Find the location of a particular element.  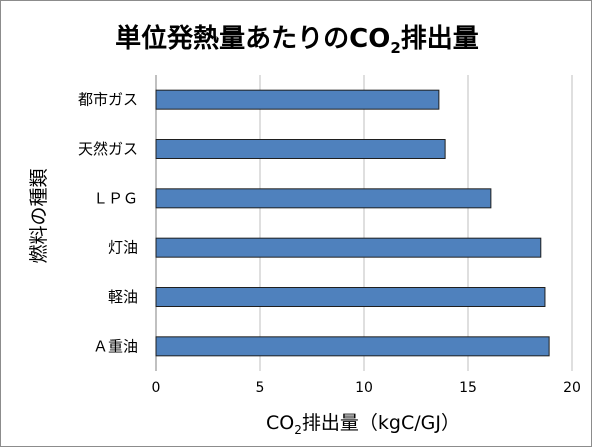

chart-title-subscript: 2 is located at coordinates (395, 48).